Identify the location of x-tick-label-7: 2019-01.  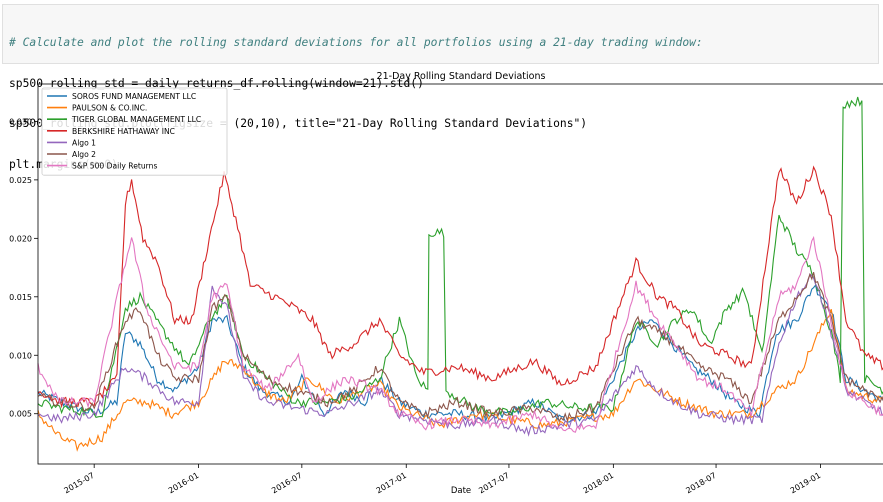
(805, 483).